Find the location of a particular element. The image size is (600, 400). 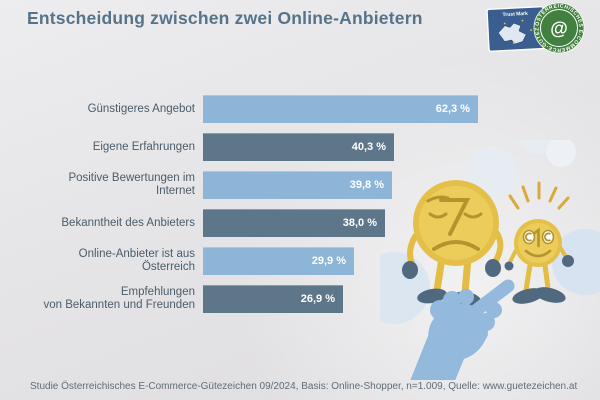

bar-row: Online-Anbieter ist aus Österreich 29,9 % is located at coordinates (263, 261).